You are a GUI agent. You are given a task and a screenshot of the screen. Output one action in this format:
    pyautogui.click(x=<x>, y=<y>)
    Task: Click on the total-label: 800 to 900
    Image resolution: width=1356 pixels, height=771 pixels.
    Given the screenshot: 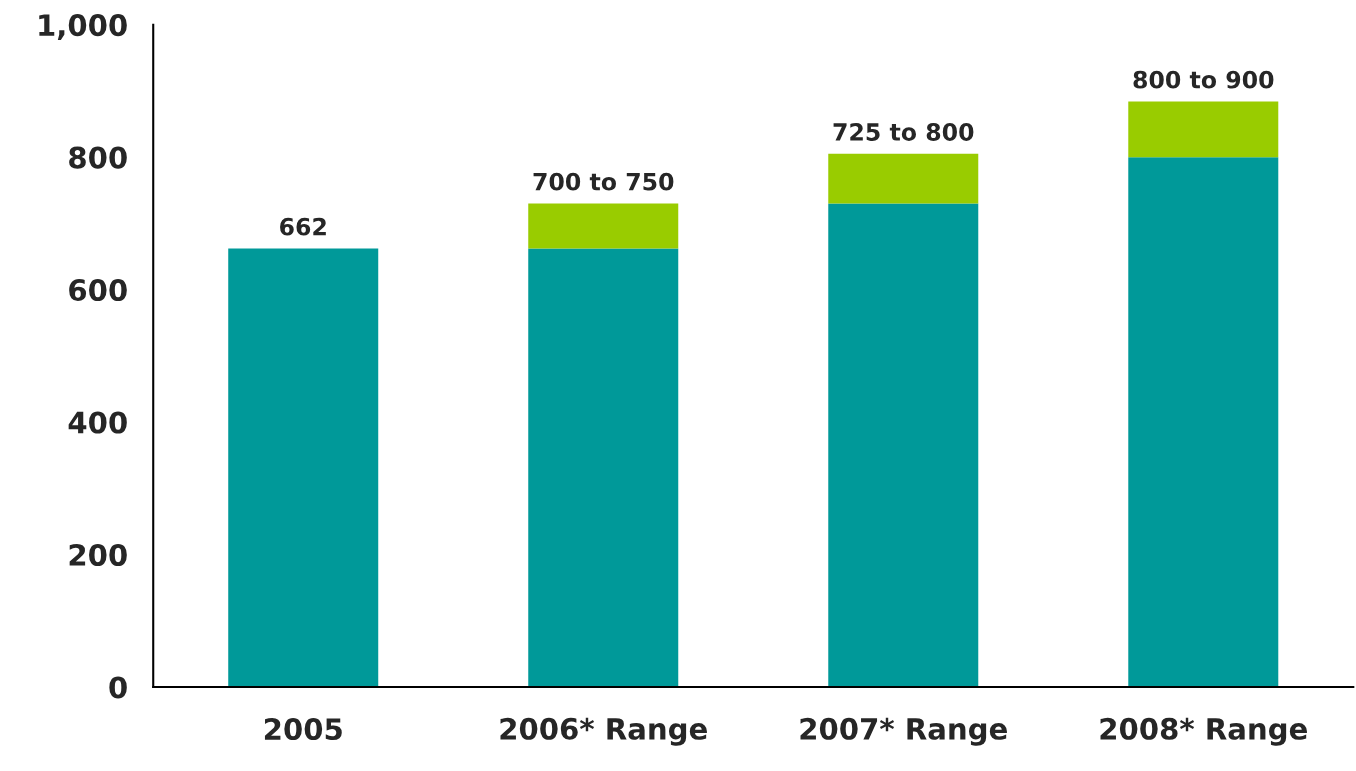 What is the action you would take?
    pyautogui.click(x=1203, y=79)
    